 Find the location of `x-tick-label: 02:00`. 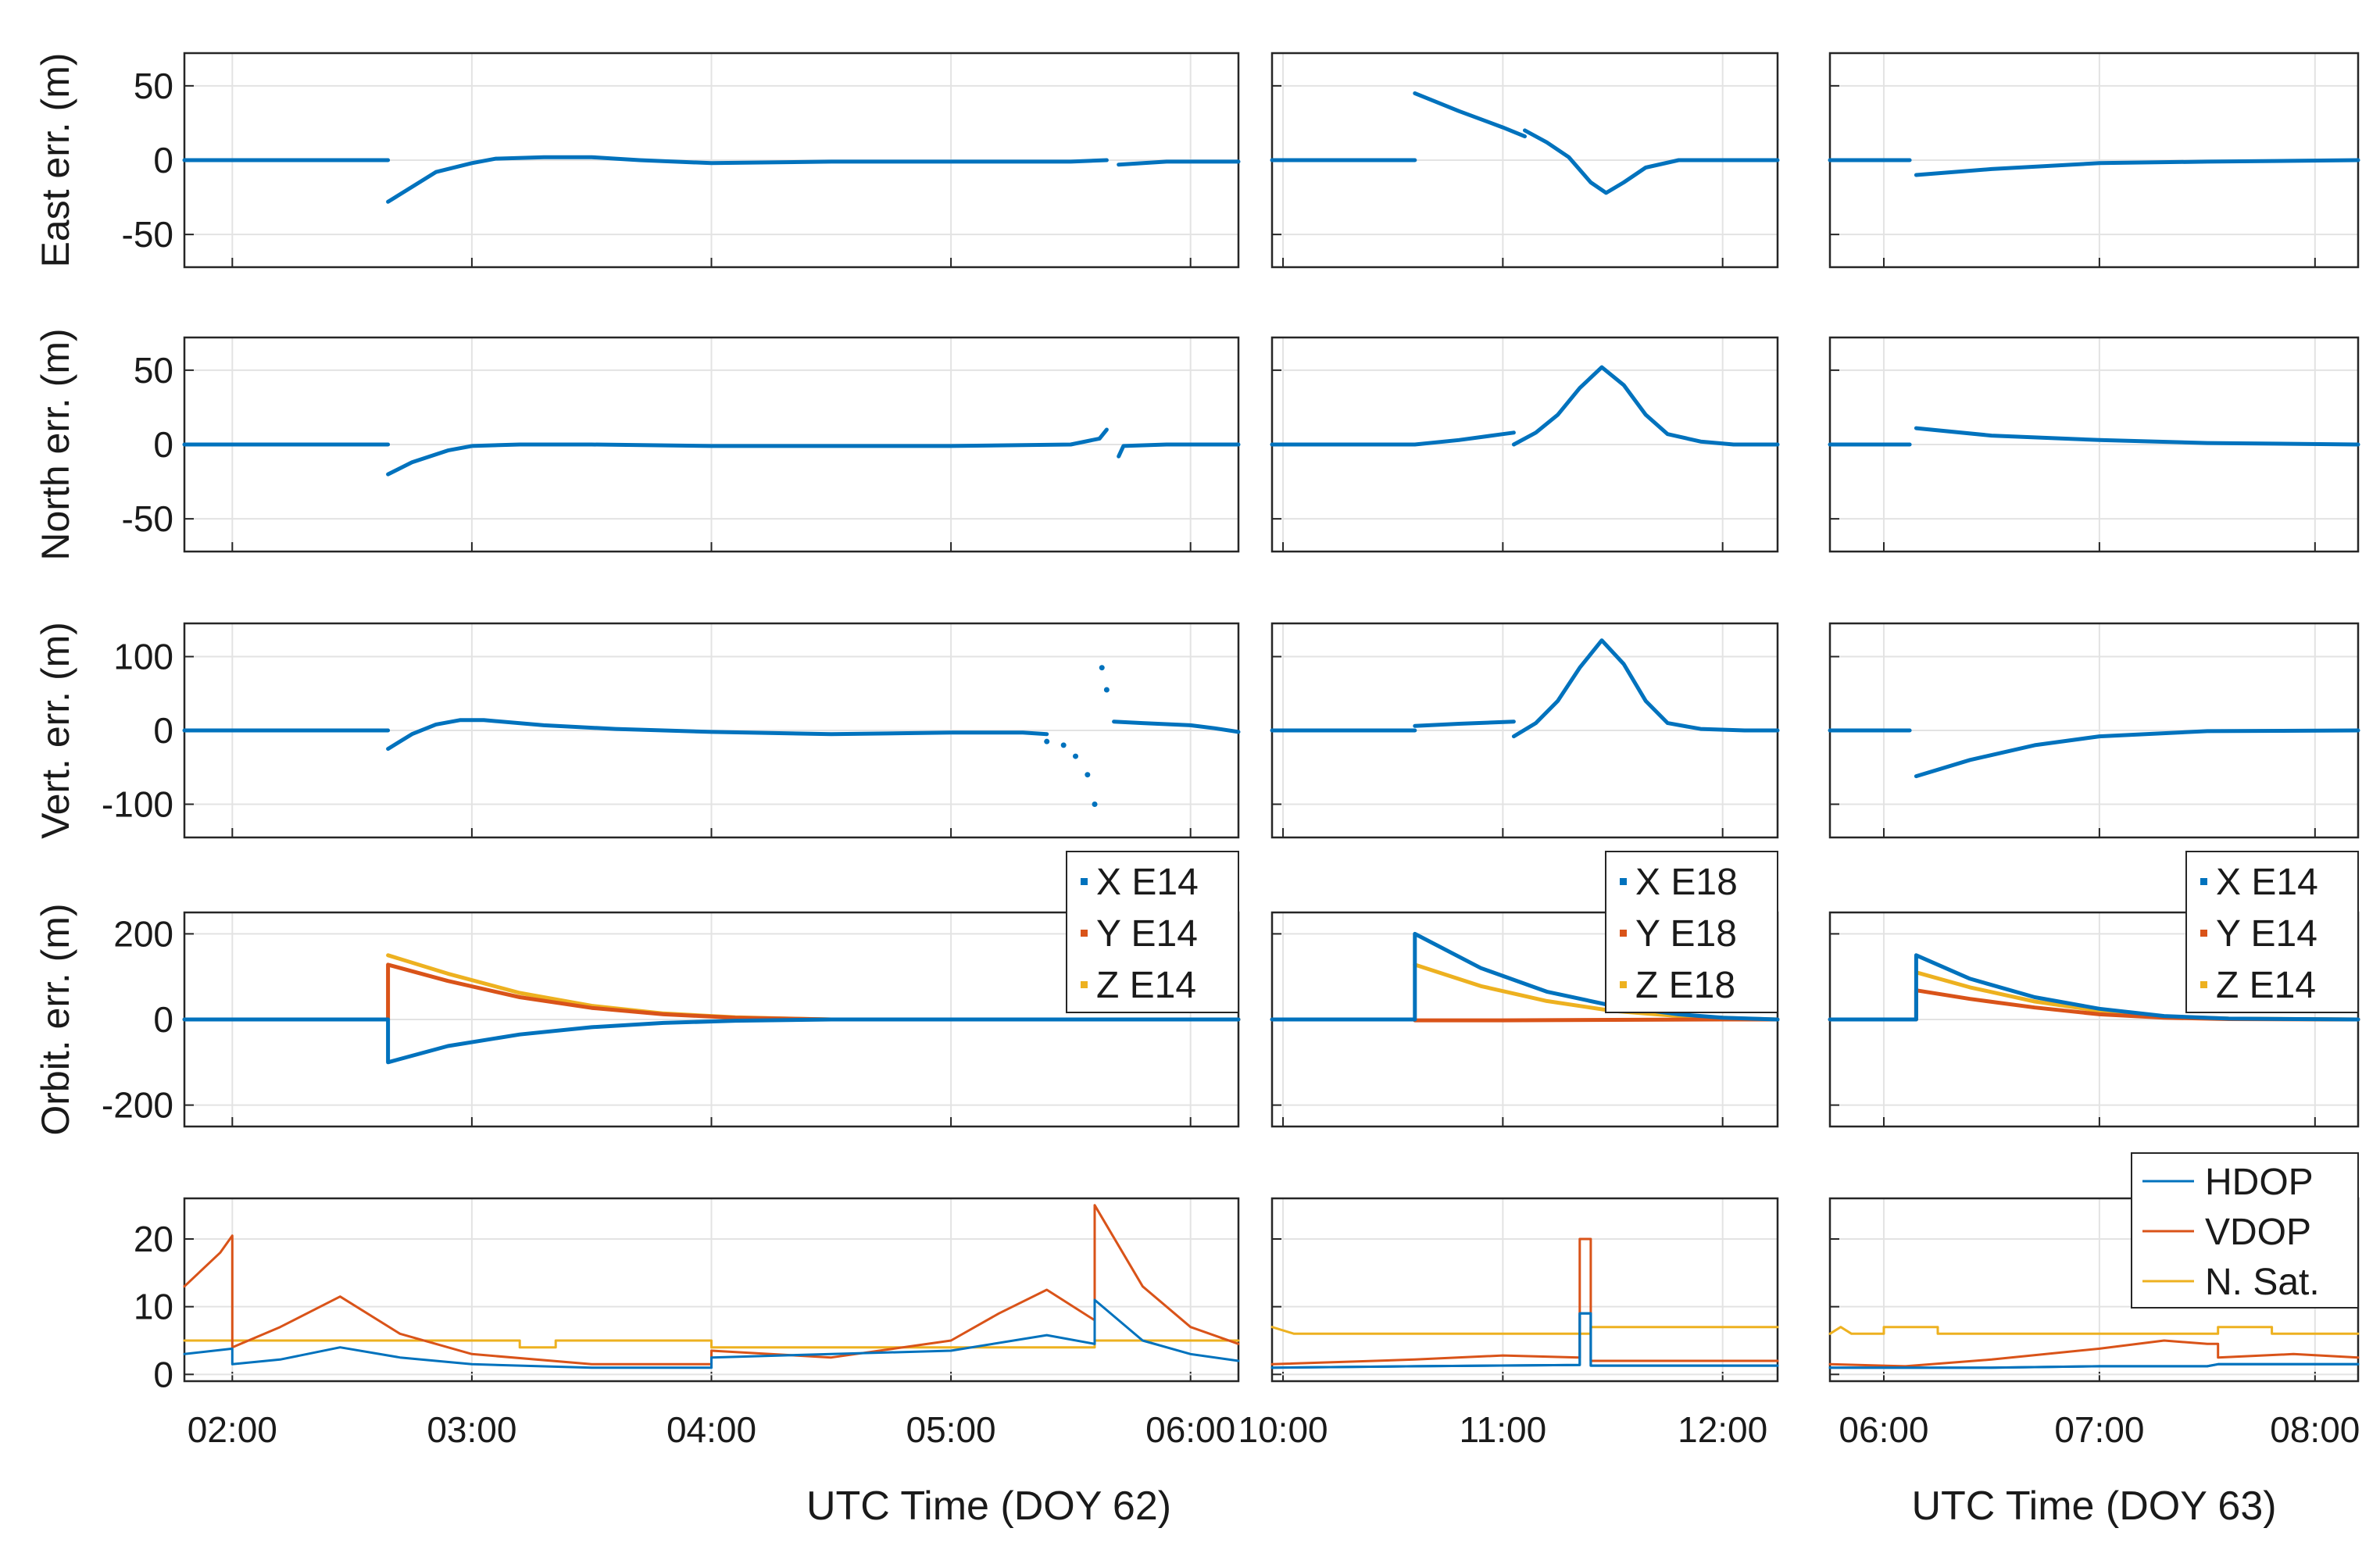

x-tick-label: 02:00 is located at coordinates (232, 1429).